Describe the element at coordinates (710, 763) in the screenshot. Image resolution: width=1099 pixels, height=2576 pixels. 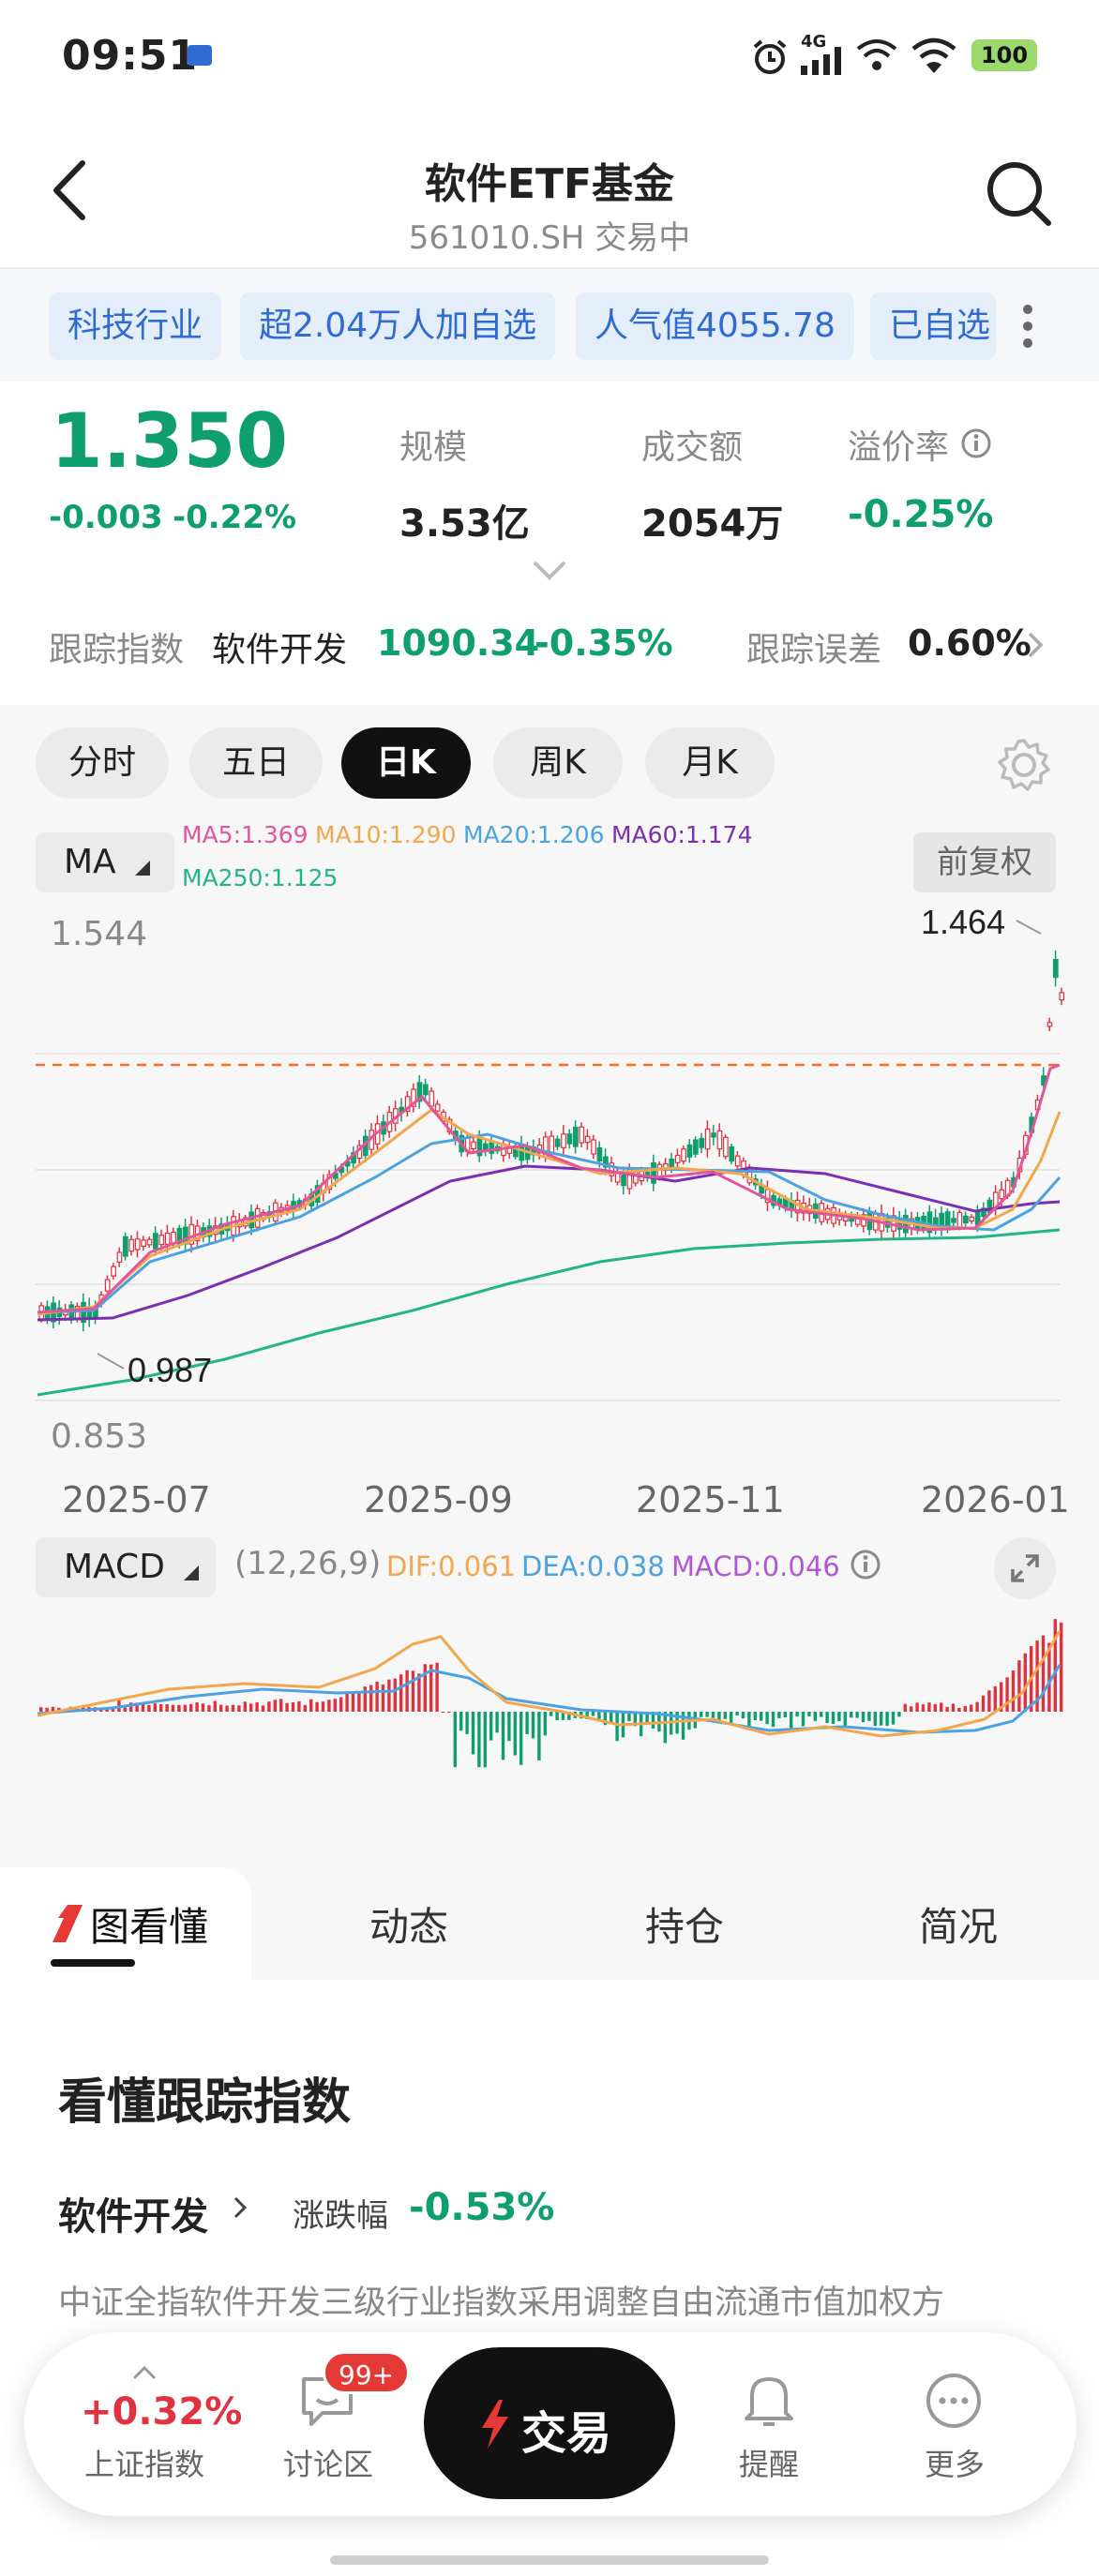
I see `period-monthly-k: 月K` at that location.